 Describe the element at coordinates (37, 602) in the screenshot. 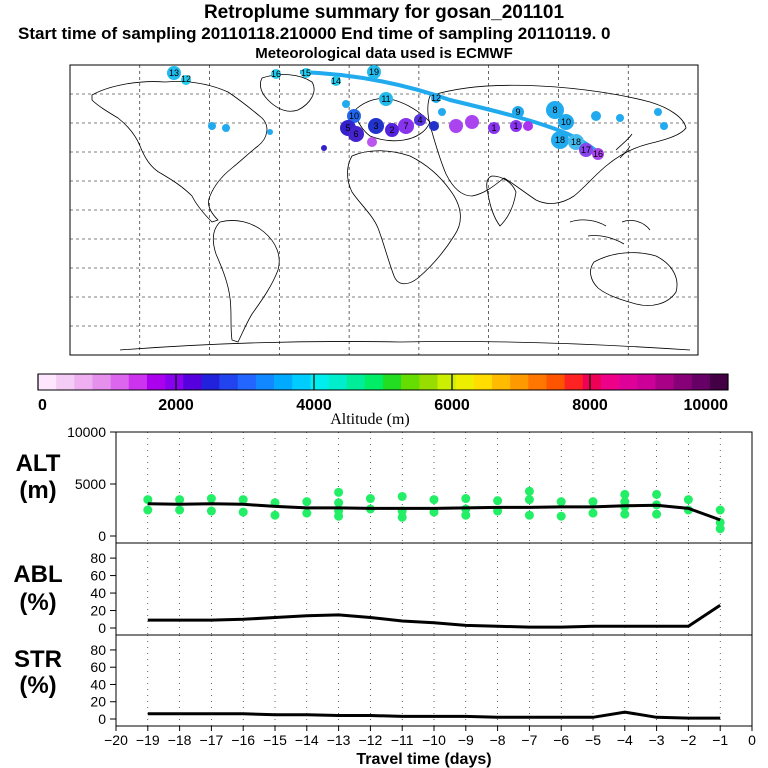

I see `panel-label: (%)` at that location.